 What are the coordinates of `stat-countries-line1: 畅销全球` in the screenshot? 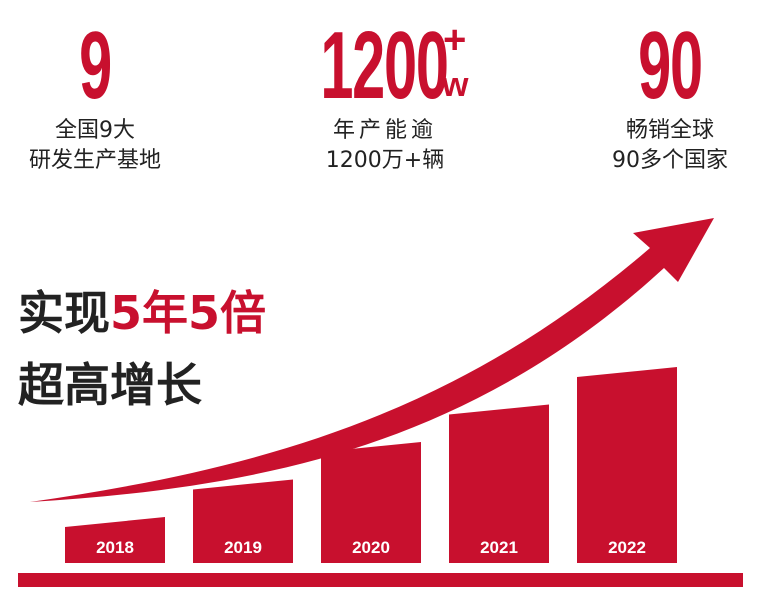 It's located at (669, 130).